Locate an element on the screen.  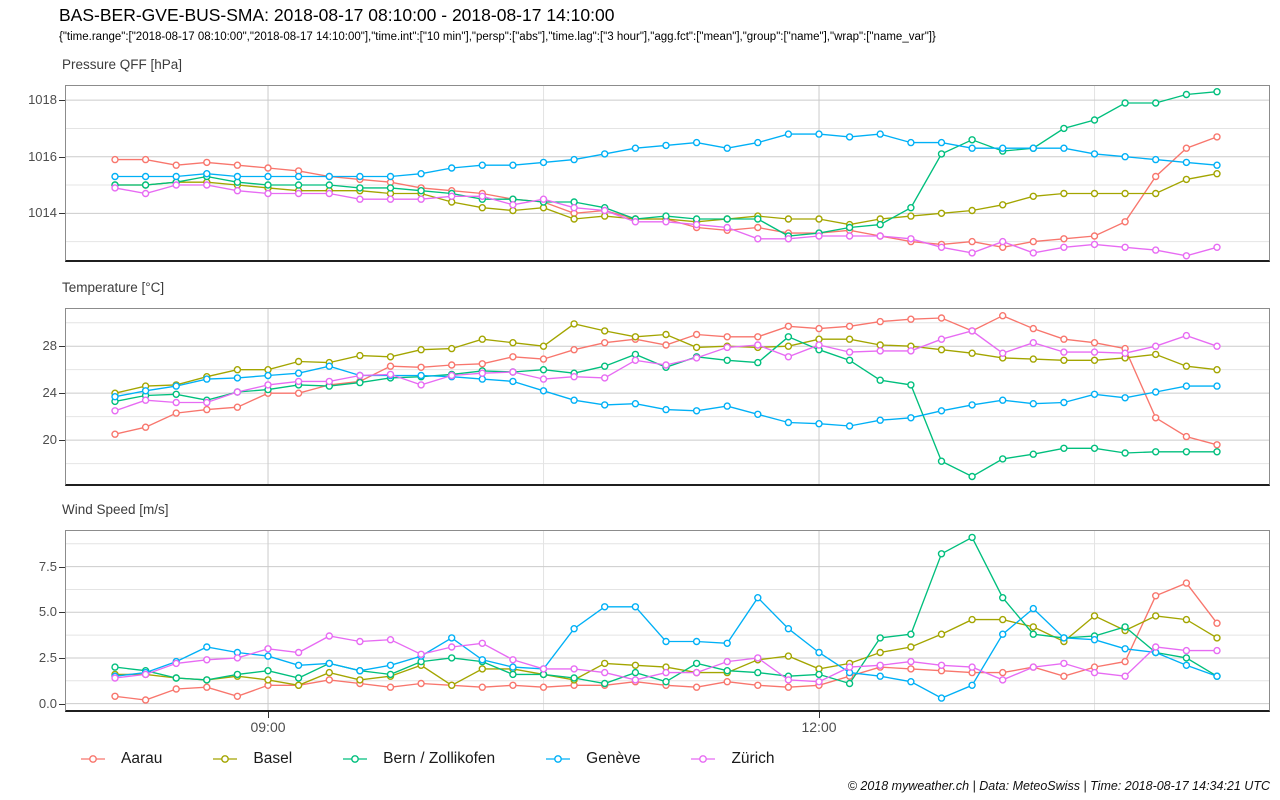
legend-item-basel: Basel is located at coordinates (251, 759).